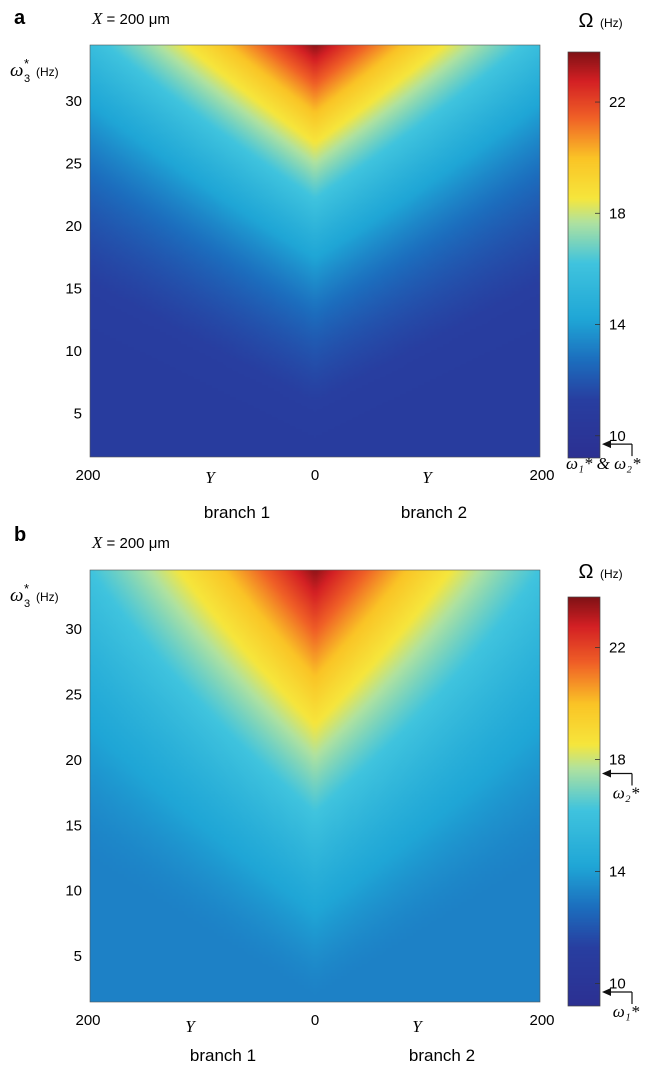  What do you see at coordinates (20, 535) in the screenshot?
I see `panel-label: b` at bounding box center [20, 535].